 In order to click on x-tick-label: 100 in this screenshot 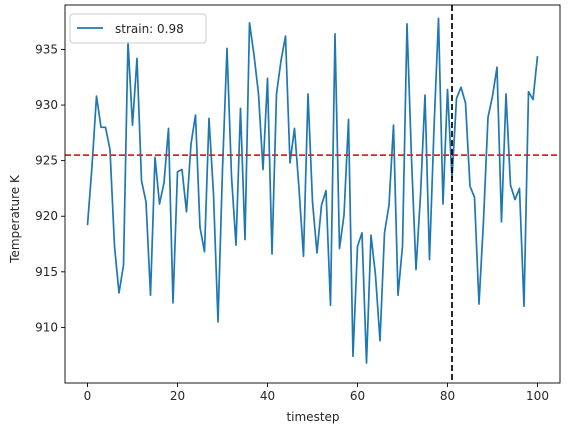, I will do `click(537, 396)`.